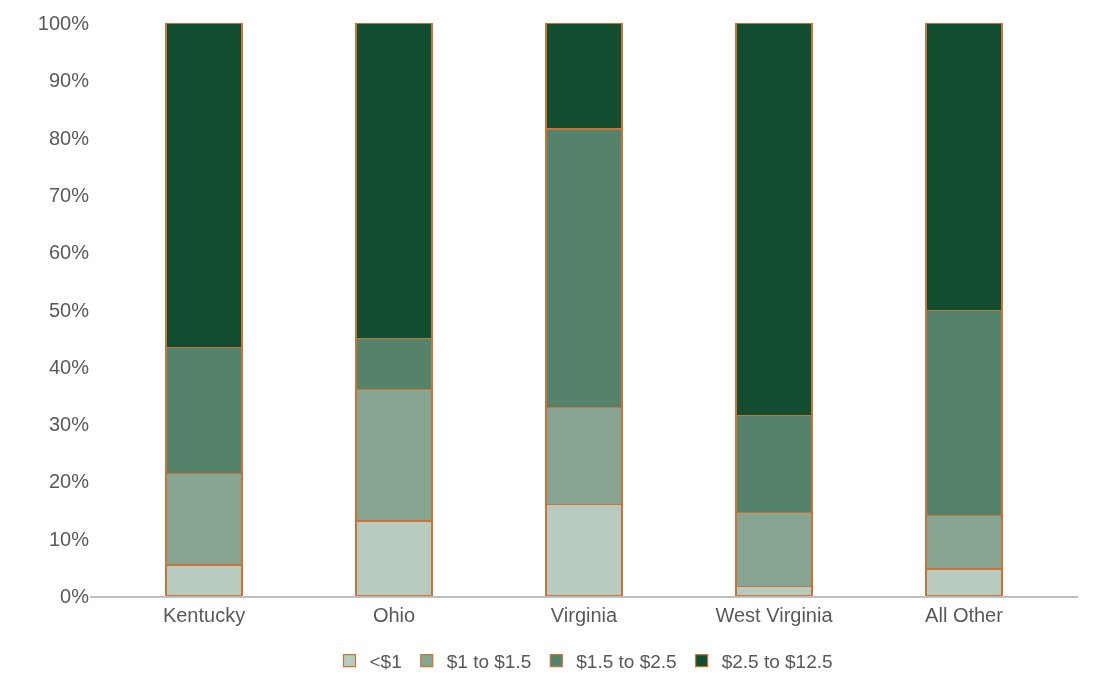  I want to click on y-tick-label: 90%, so click(69, 80).